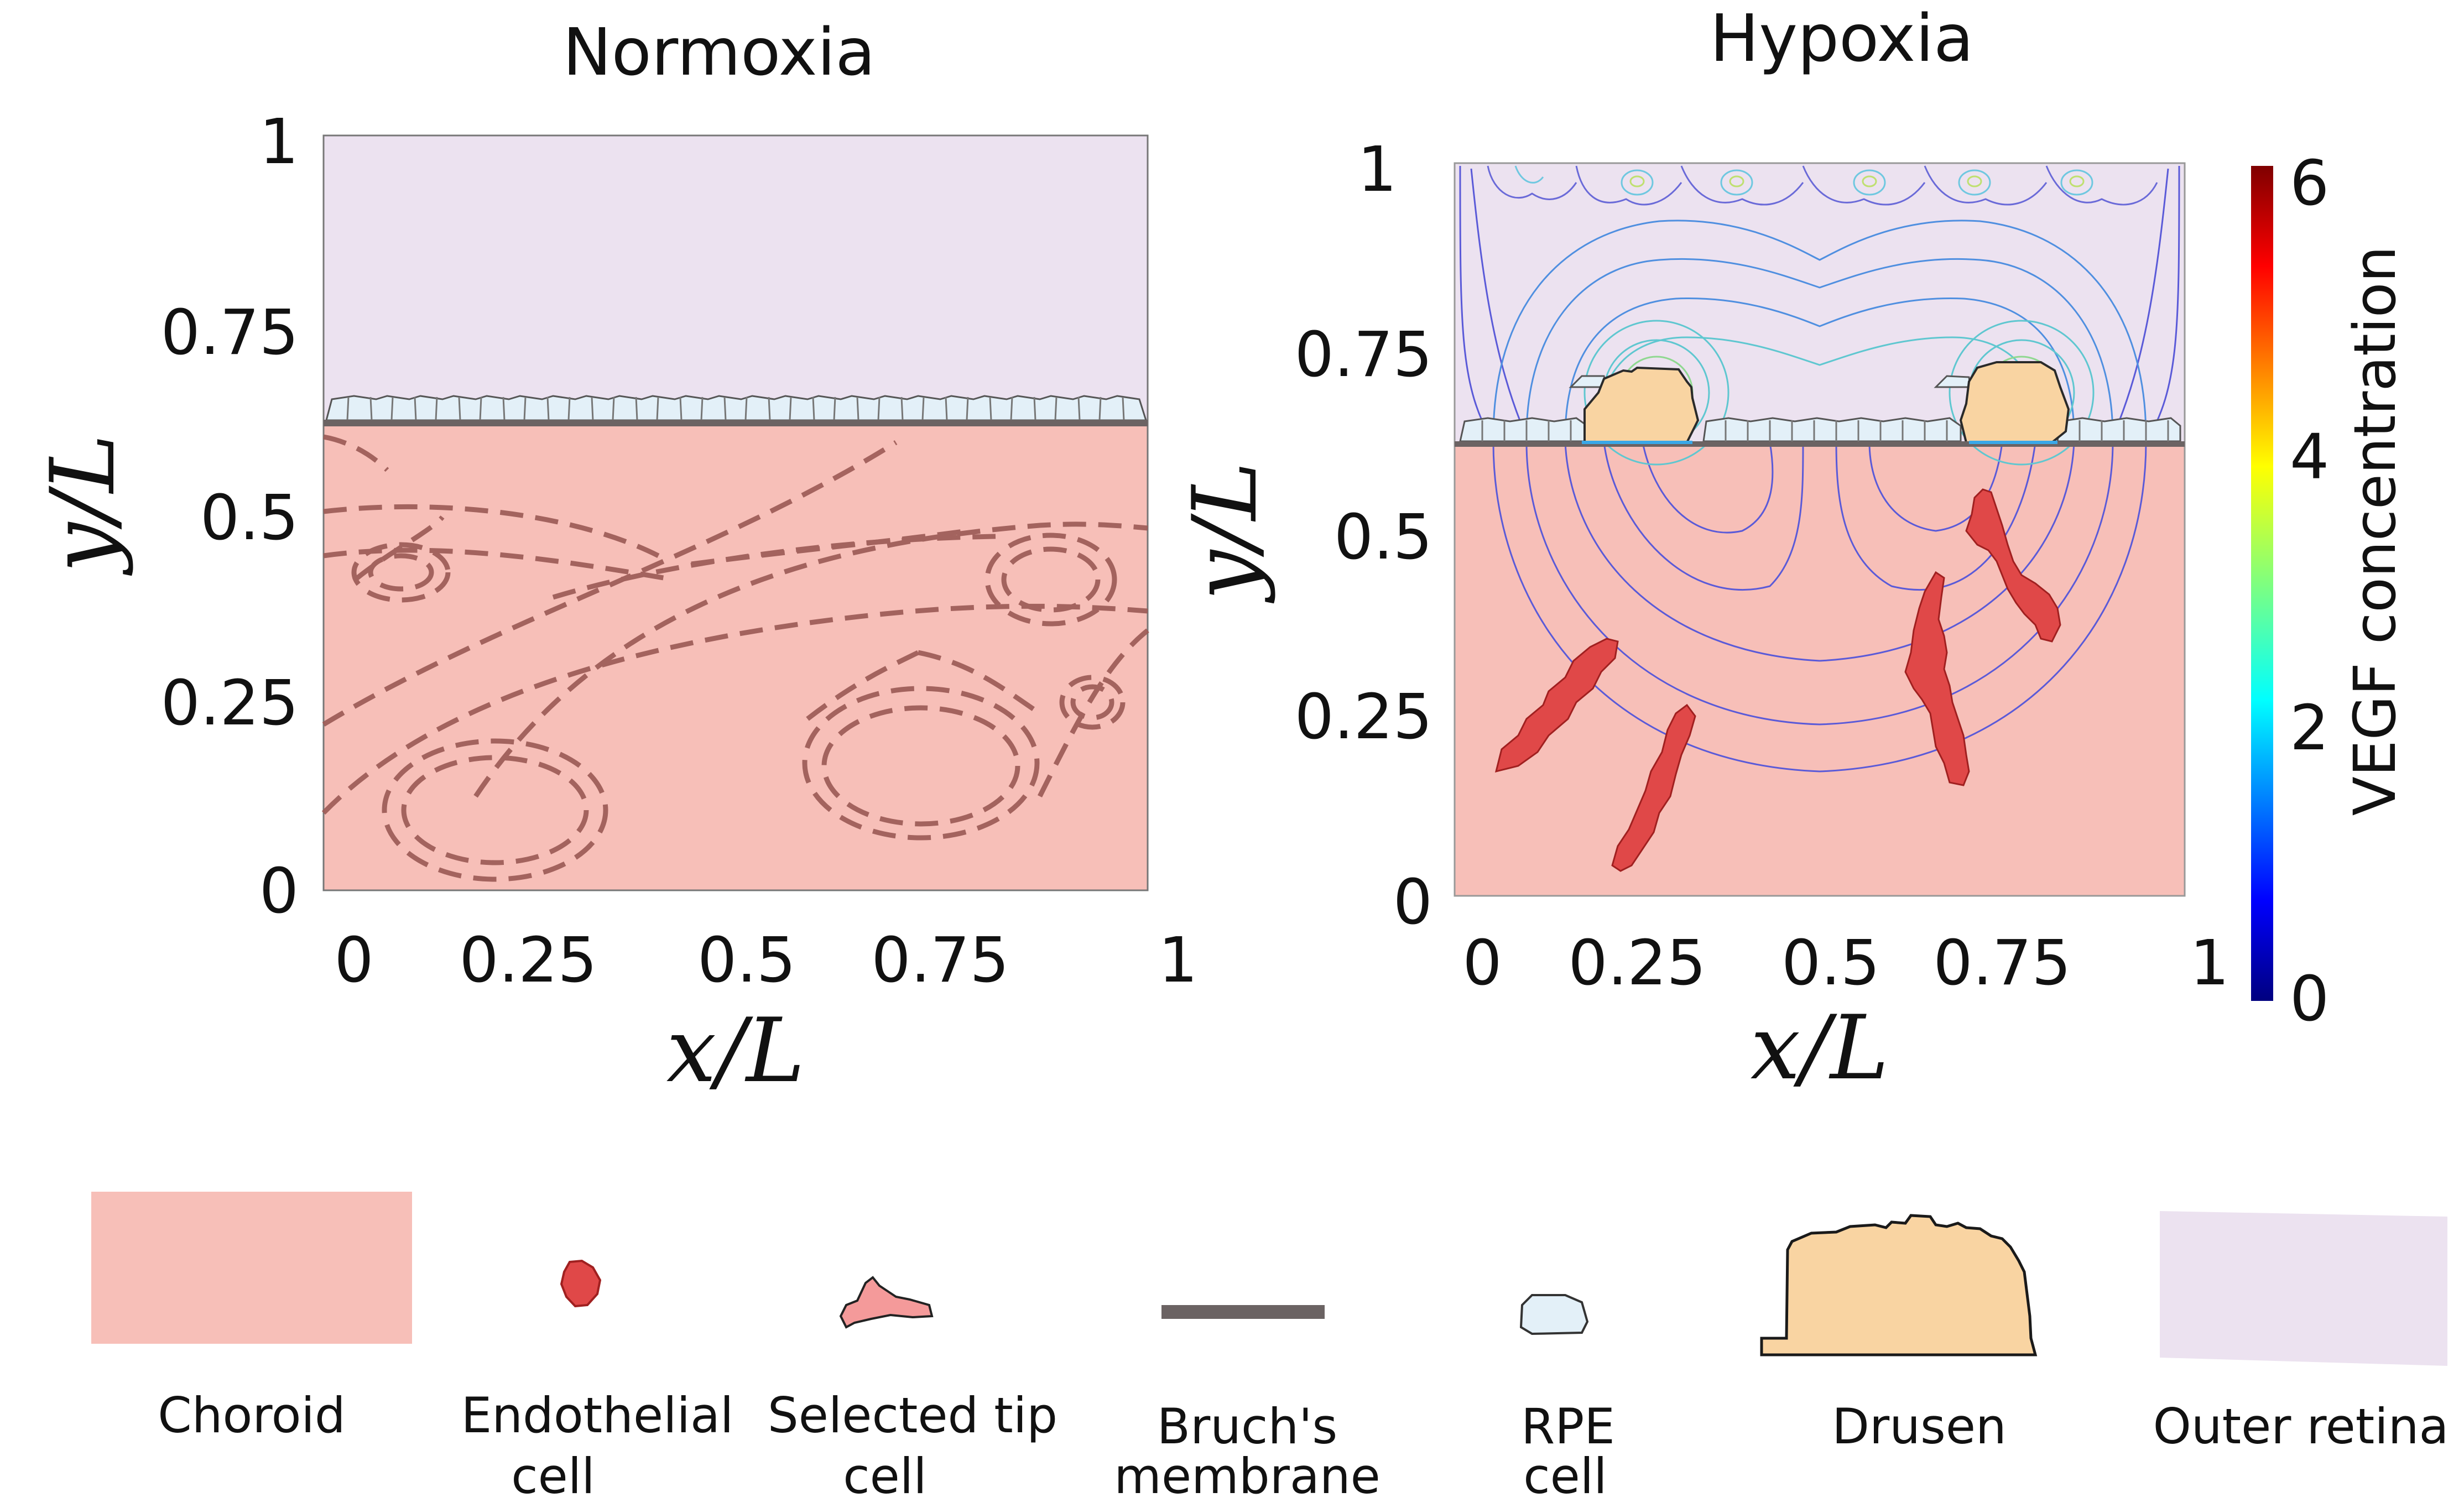 The width and height of the screenshot is (2464, 1508). What do you see at coordinates (736, 408) in the screenshot?
I see `normoxia-rpe-layer` at bounding box center [736, 408].